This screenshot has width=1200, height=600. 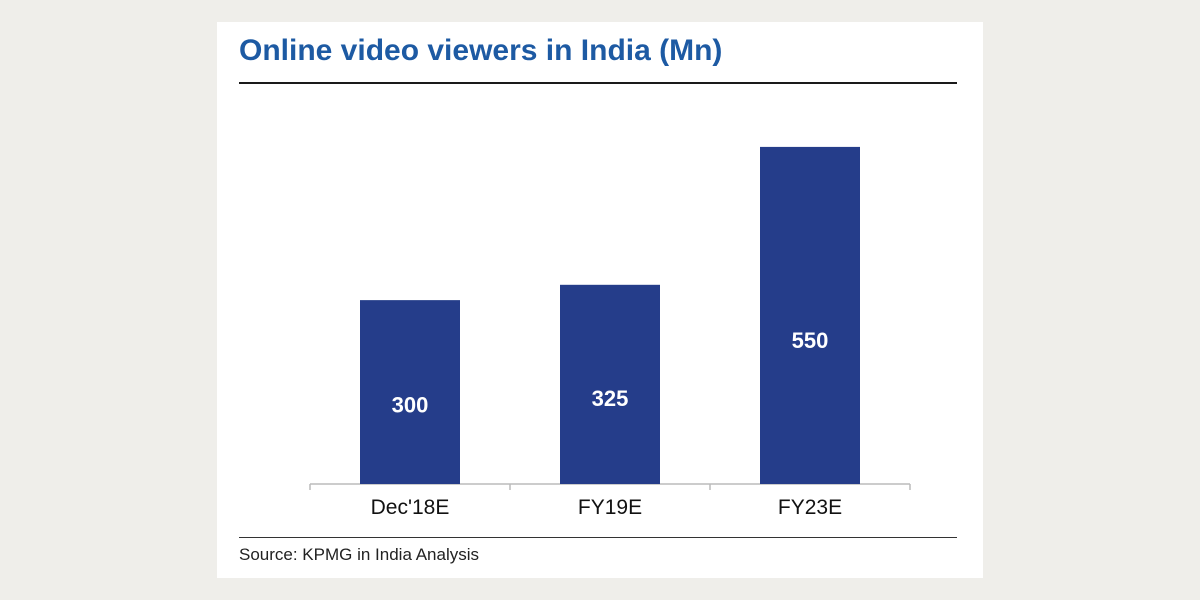 I want to click on x-tick-label-1: Dec'18E, so click(x=410, y=507).